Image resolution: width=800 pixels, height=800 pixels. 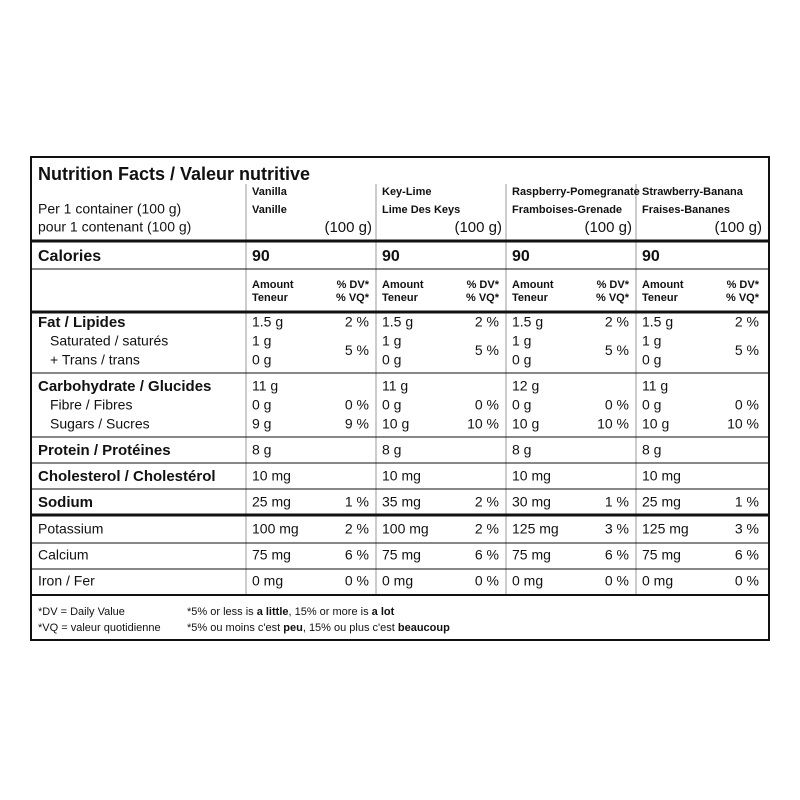 I want to click on footnote: *DV = Daily Value, so click(x=81, y=612).